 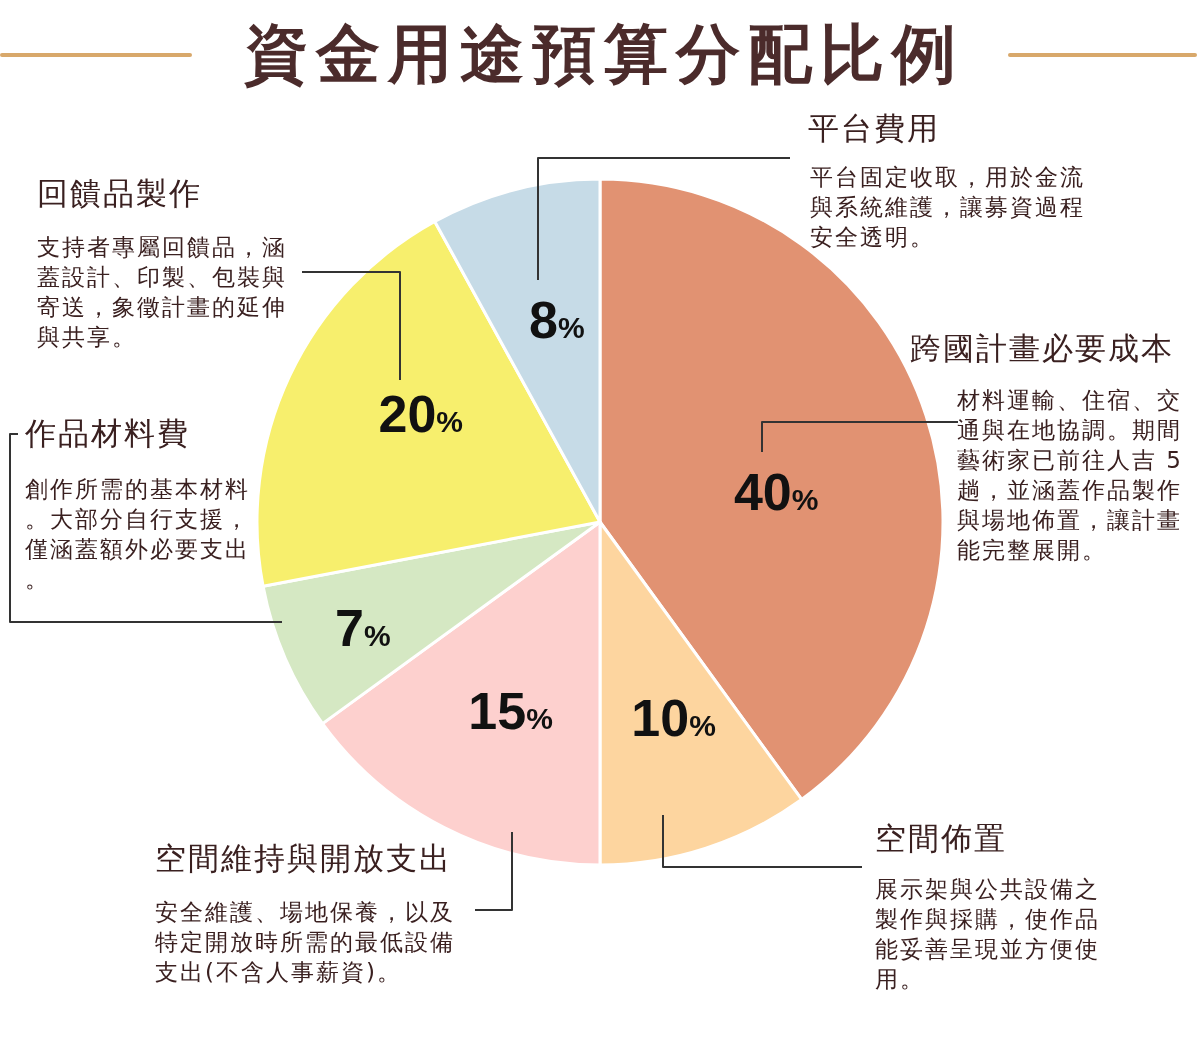 I want to click on text: 材料運輸、住宿、交通與在地協調。期間藝術家已前往人吉 5 趟，並涵蓋作品製作與場地佈置，讓計畫能完整展開。, so click(x=1070, y=475).